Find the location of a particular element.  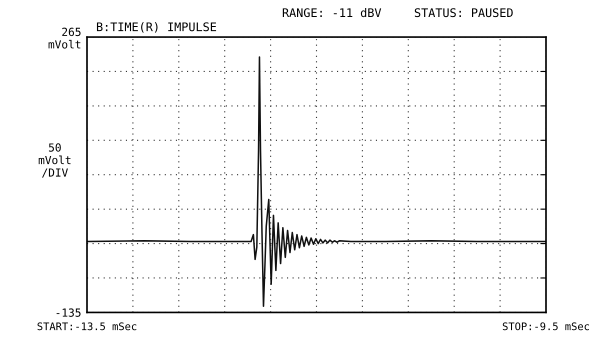

text: RANGE: -11 dBV is located at coordinates (332, 13).